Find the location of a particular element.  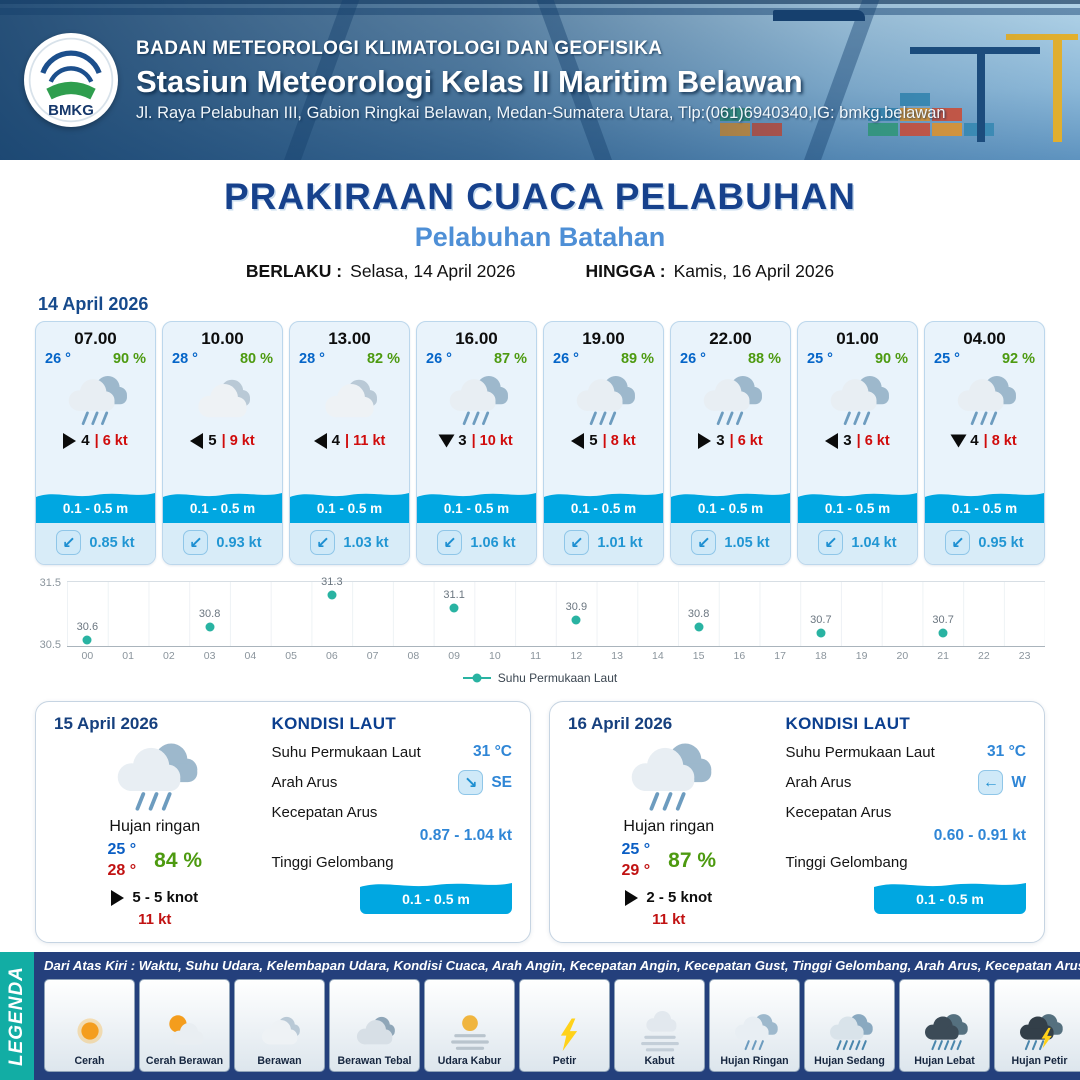

current-speed-value: 0.87 - 1.04 kt is located at coordinates (465, 835).